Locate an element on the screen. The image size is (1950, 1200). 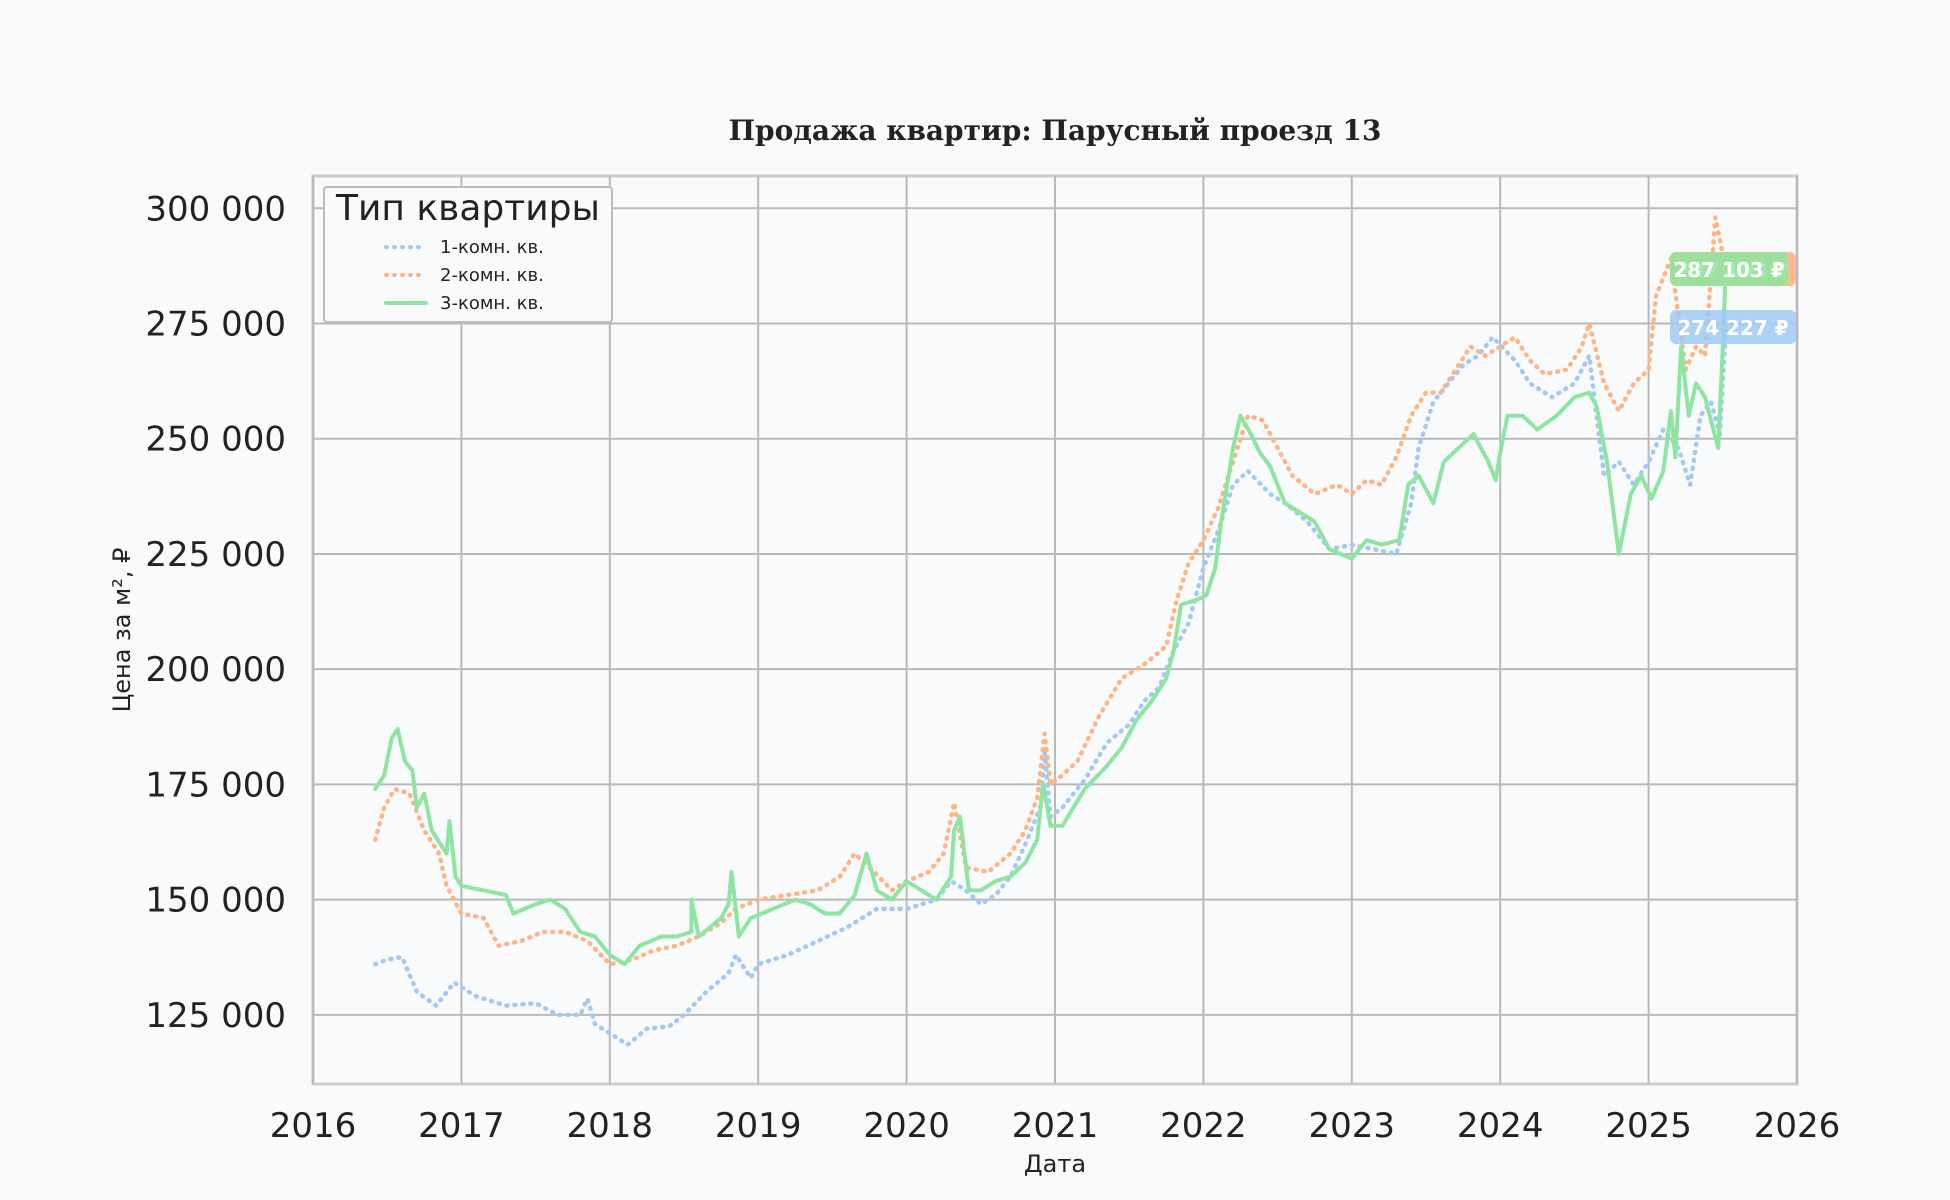
y-tick-label: 300 000 is located at coordinates (215, 209).